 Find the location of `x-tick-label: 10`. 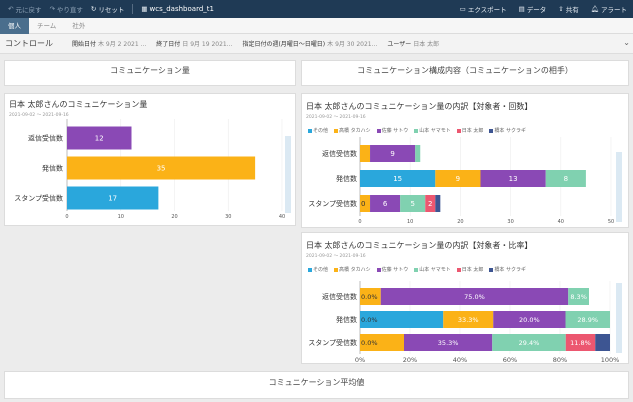

x-tick-label: 10 is located at coordinates (410, 222).